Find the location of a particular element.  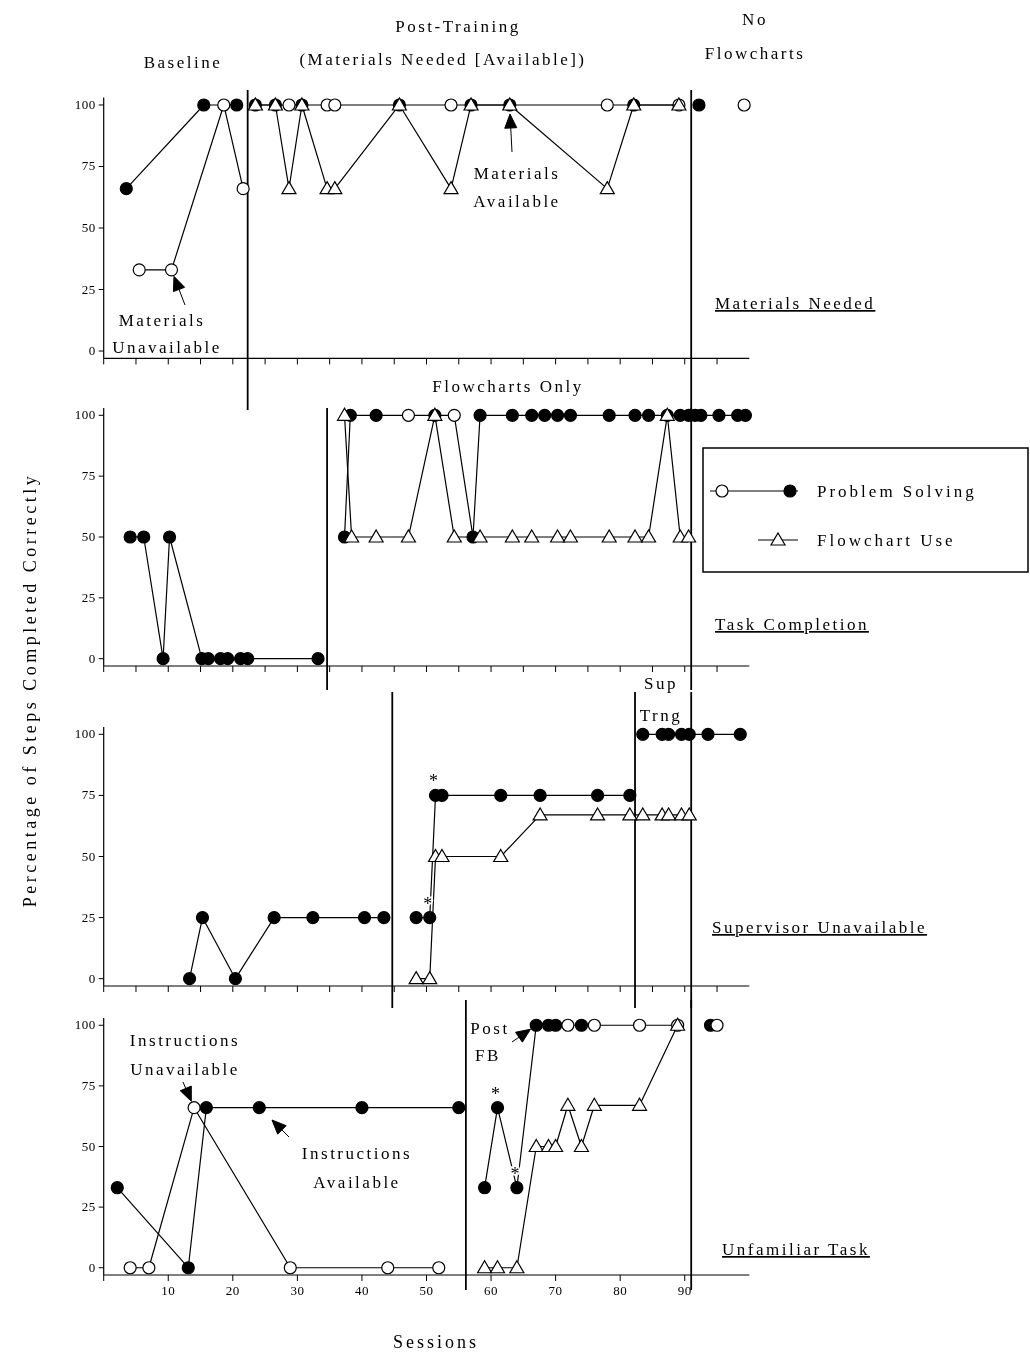

text: Baseline is located at coordinates (183, 62).